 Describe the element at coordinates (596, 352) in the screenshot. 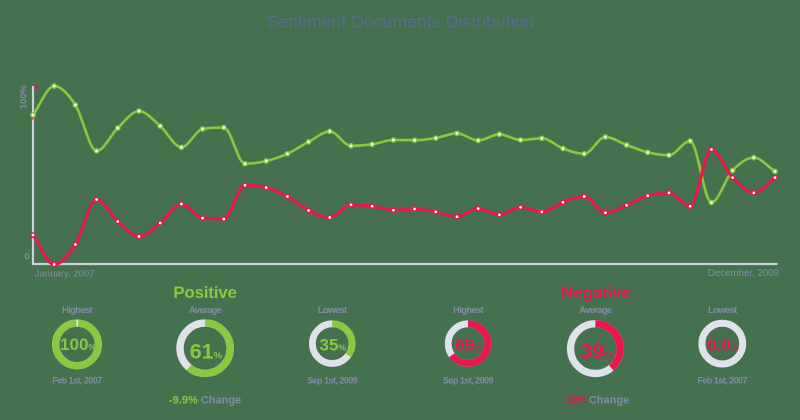

I see `svg-text: 39%` at that location.